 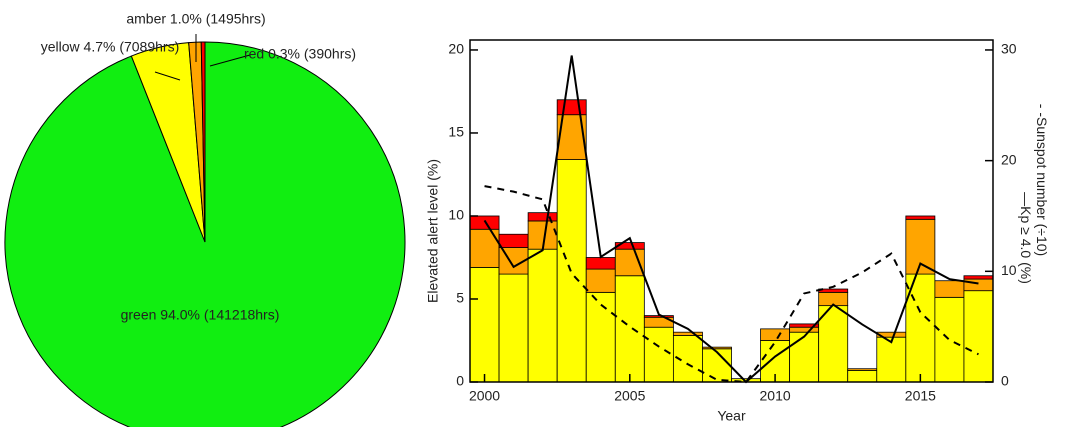 What do you see at coordinates (456, 215) in the screenshot?
I see `y-tick-label: 10` at bounding box center [456, 215].